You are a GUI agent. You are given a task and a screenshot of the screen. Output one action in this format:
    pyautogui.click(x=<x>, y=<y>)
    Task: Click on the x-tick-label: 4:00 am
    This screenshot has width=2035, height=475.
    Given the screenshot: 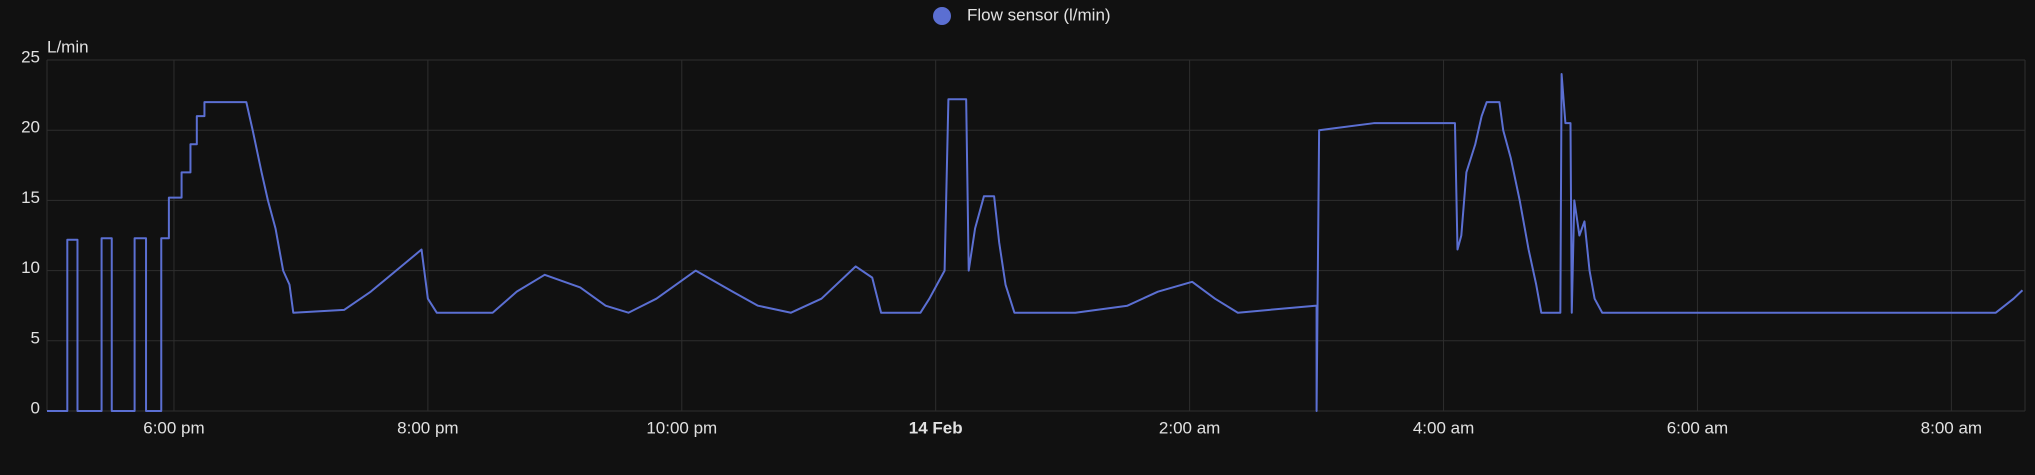 What is the action you would take?
    pyautogui.click(x=1443, y=427)
    